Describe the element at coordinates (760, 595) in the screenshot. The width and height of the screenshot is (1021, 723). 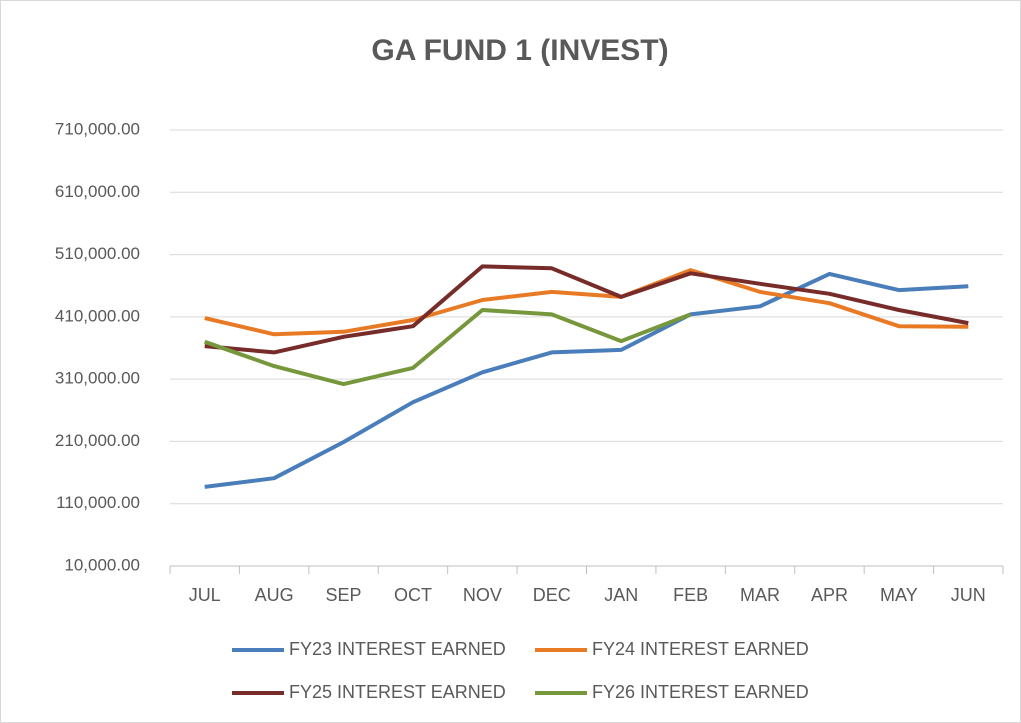
I see `x-tick-label: MAR` at that location.